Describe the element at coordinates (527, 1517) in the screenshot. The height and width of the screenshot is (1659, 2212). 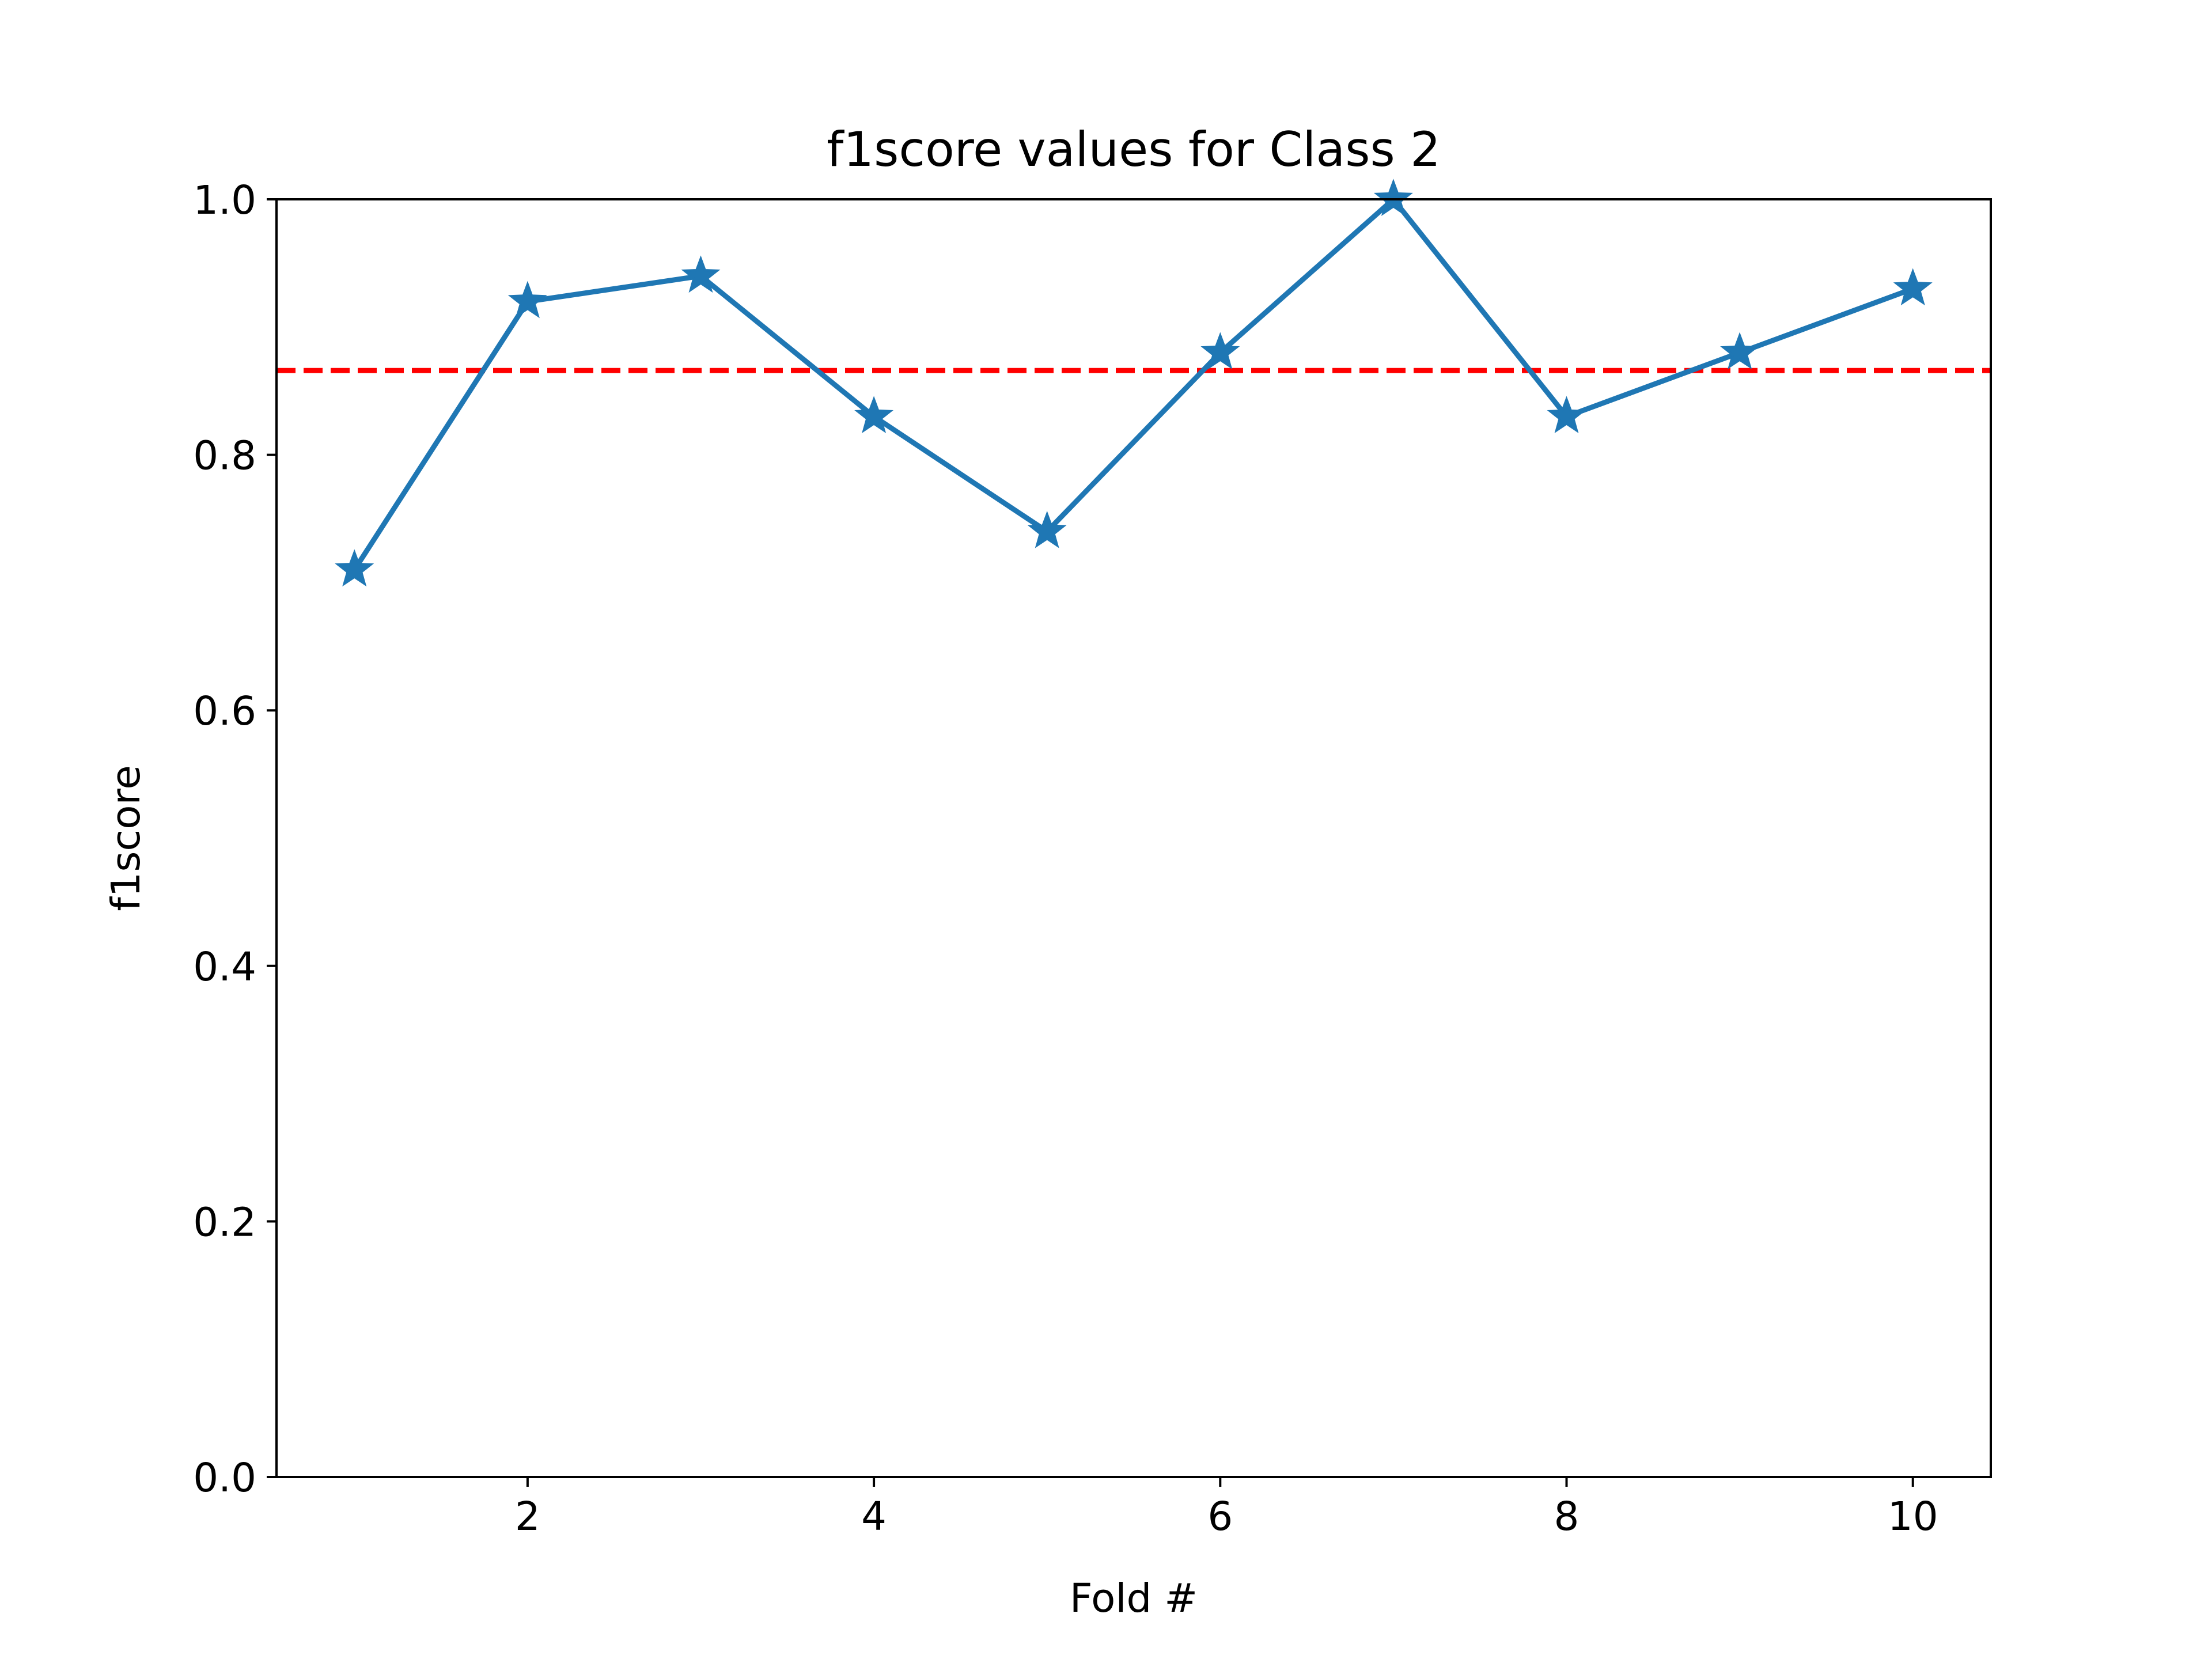
I see `x-tick-label: 2` at that location.